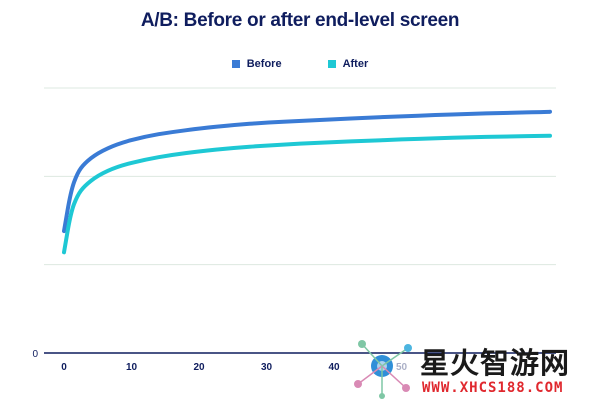  What do you see at coordinates (235, 64) in the screenshot?
I see `legend-swatch-before` at bounding box center [235, 64].